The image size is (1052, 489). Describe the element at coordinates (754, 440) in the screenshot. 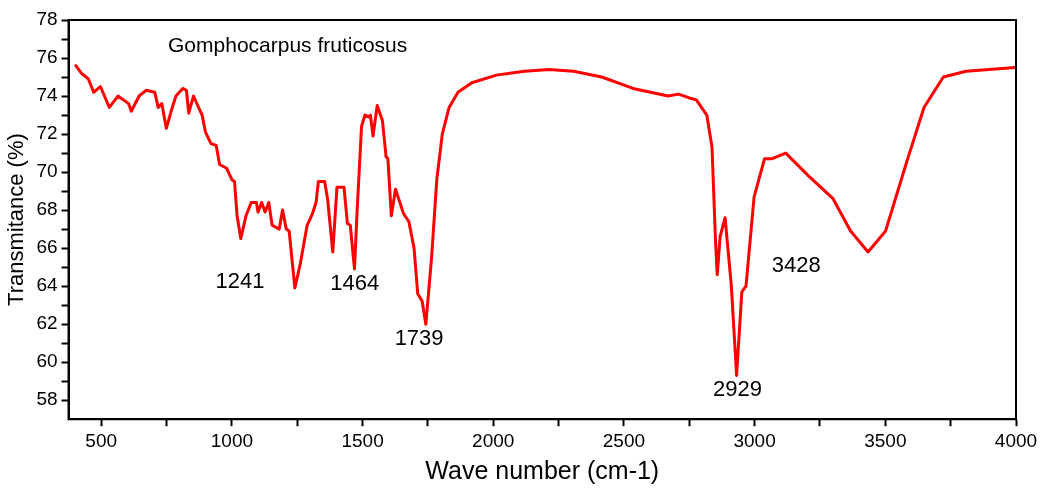

I see `x-tick-label: 3000` at that location.